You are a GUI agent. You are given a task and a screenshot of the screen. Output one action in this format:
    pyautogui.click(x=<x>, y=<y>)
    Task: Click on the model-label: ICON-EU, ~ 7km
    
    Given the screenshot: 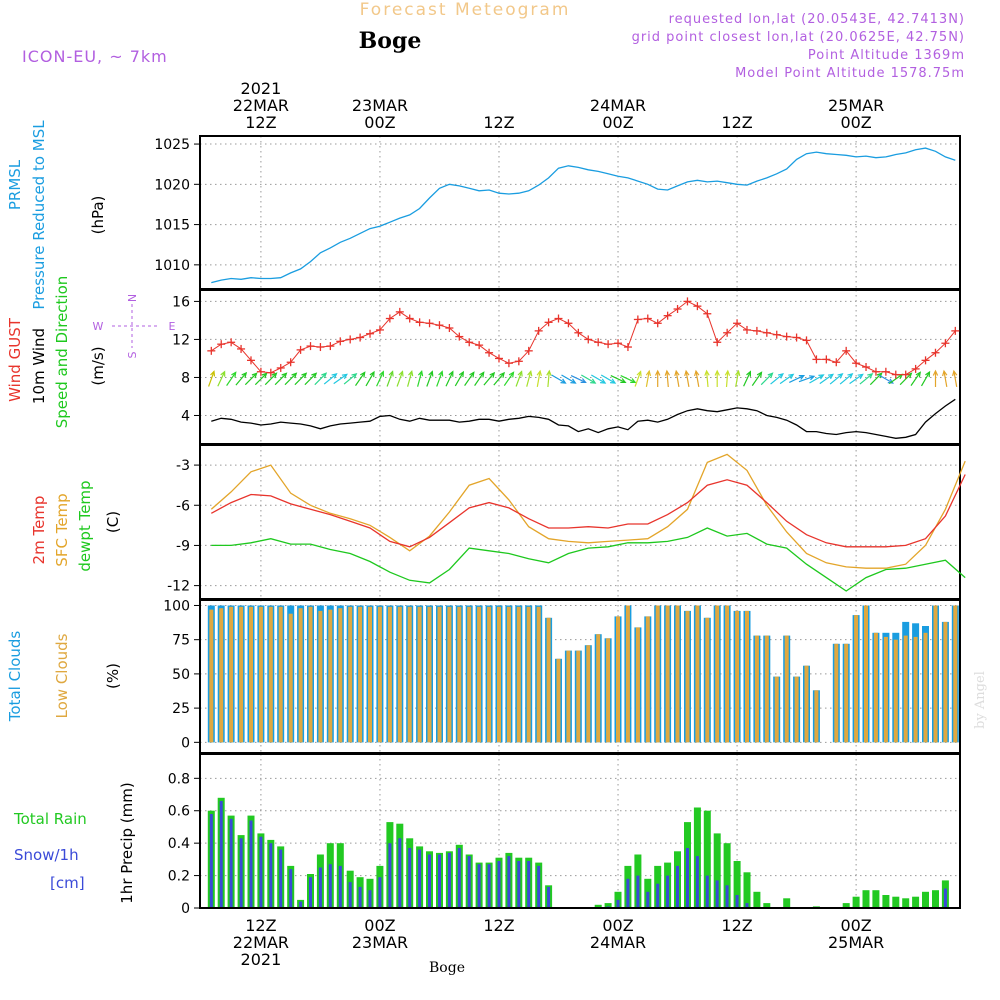 What is the action you would take?
    pyautogui.click(x=95, y=56)
    